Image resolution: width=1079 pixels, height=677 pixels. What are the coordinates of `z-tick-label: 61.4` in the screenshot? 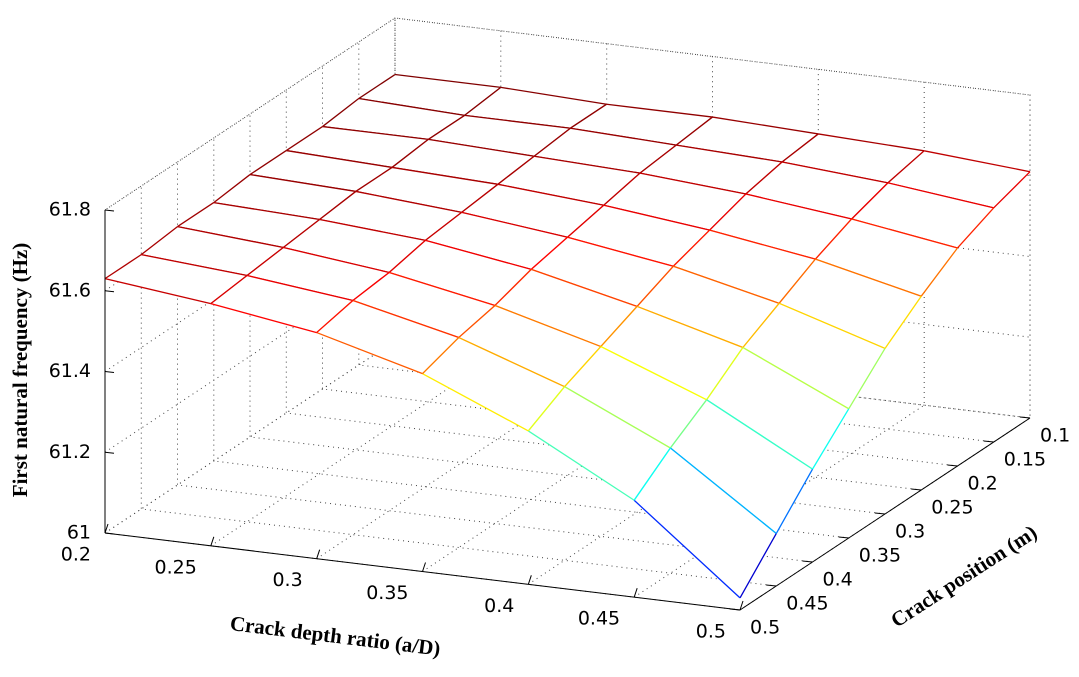 It's located at (70, 371).